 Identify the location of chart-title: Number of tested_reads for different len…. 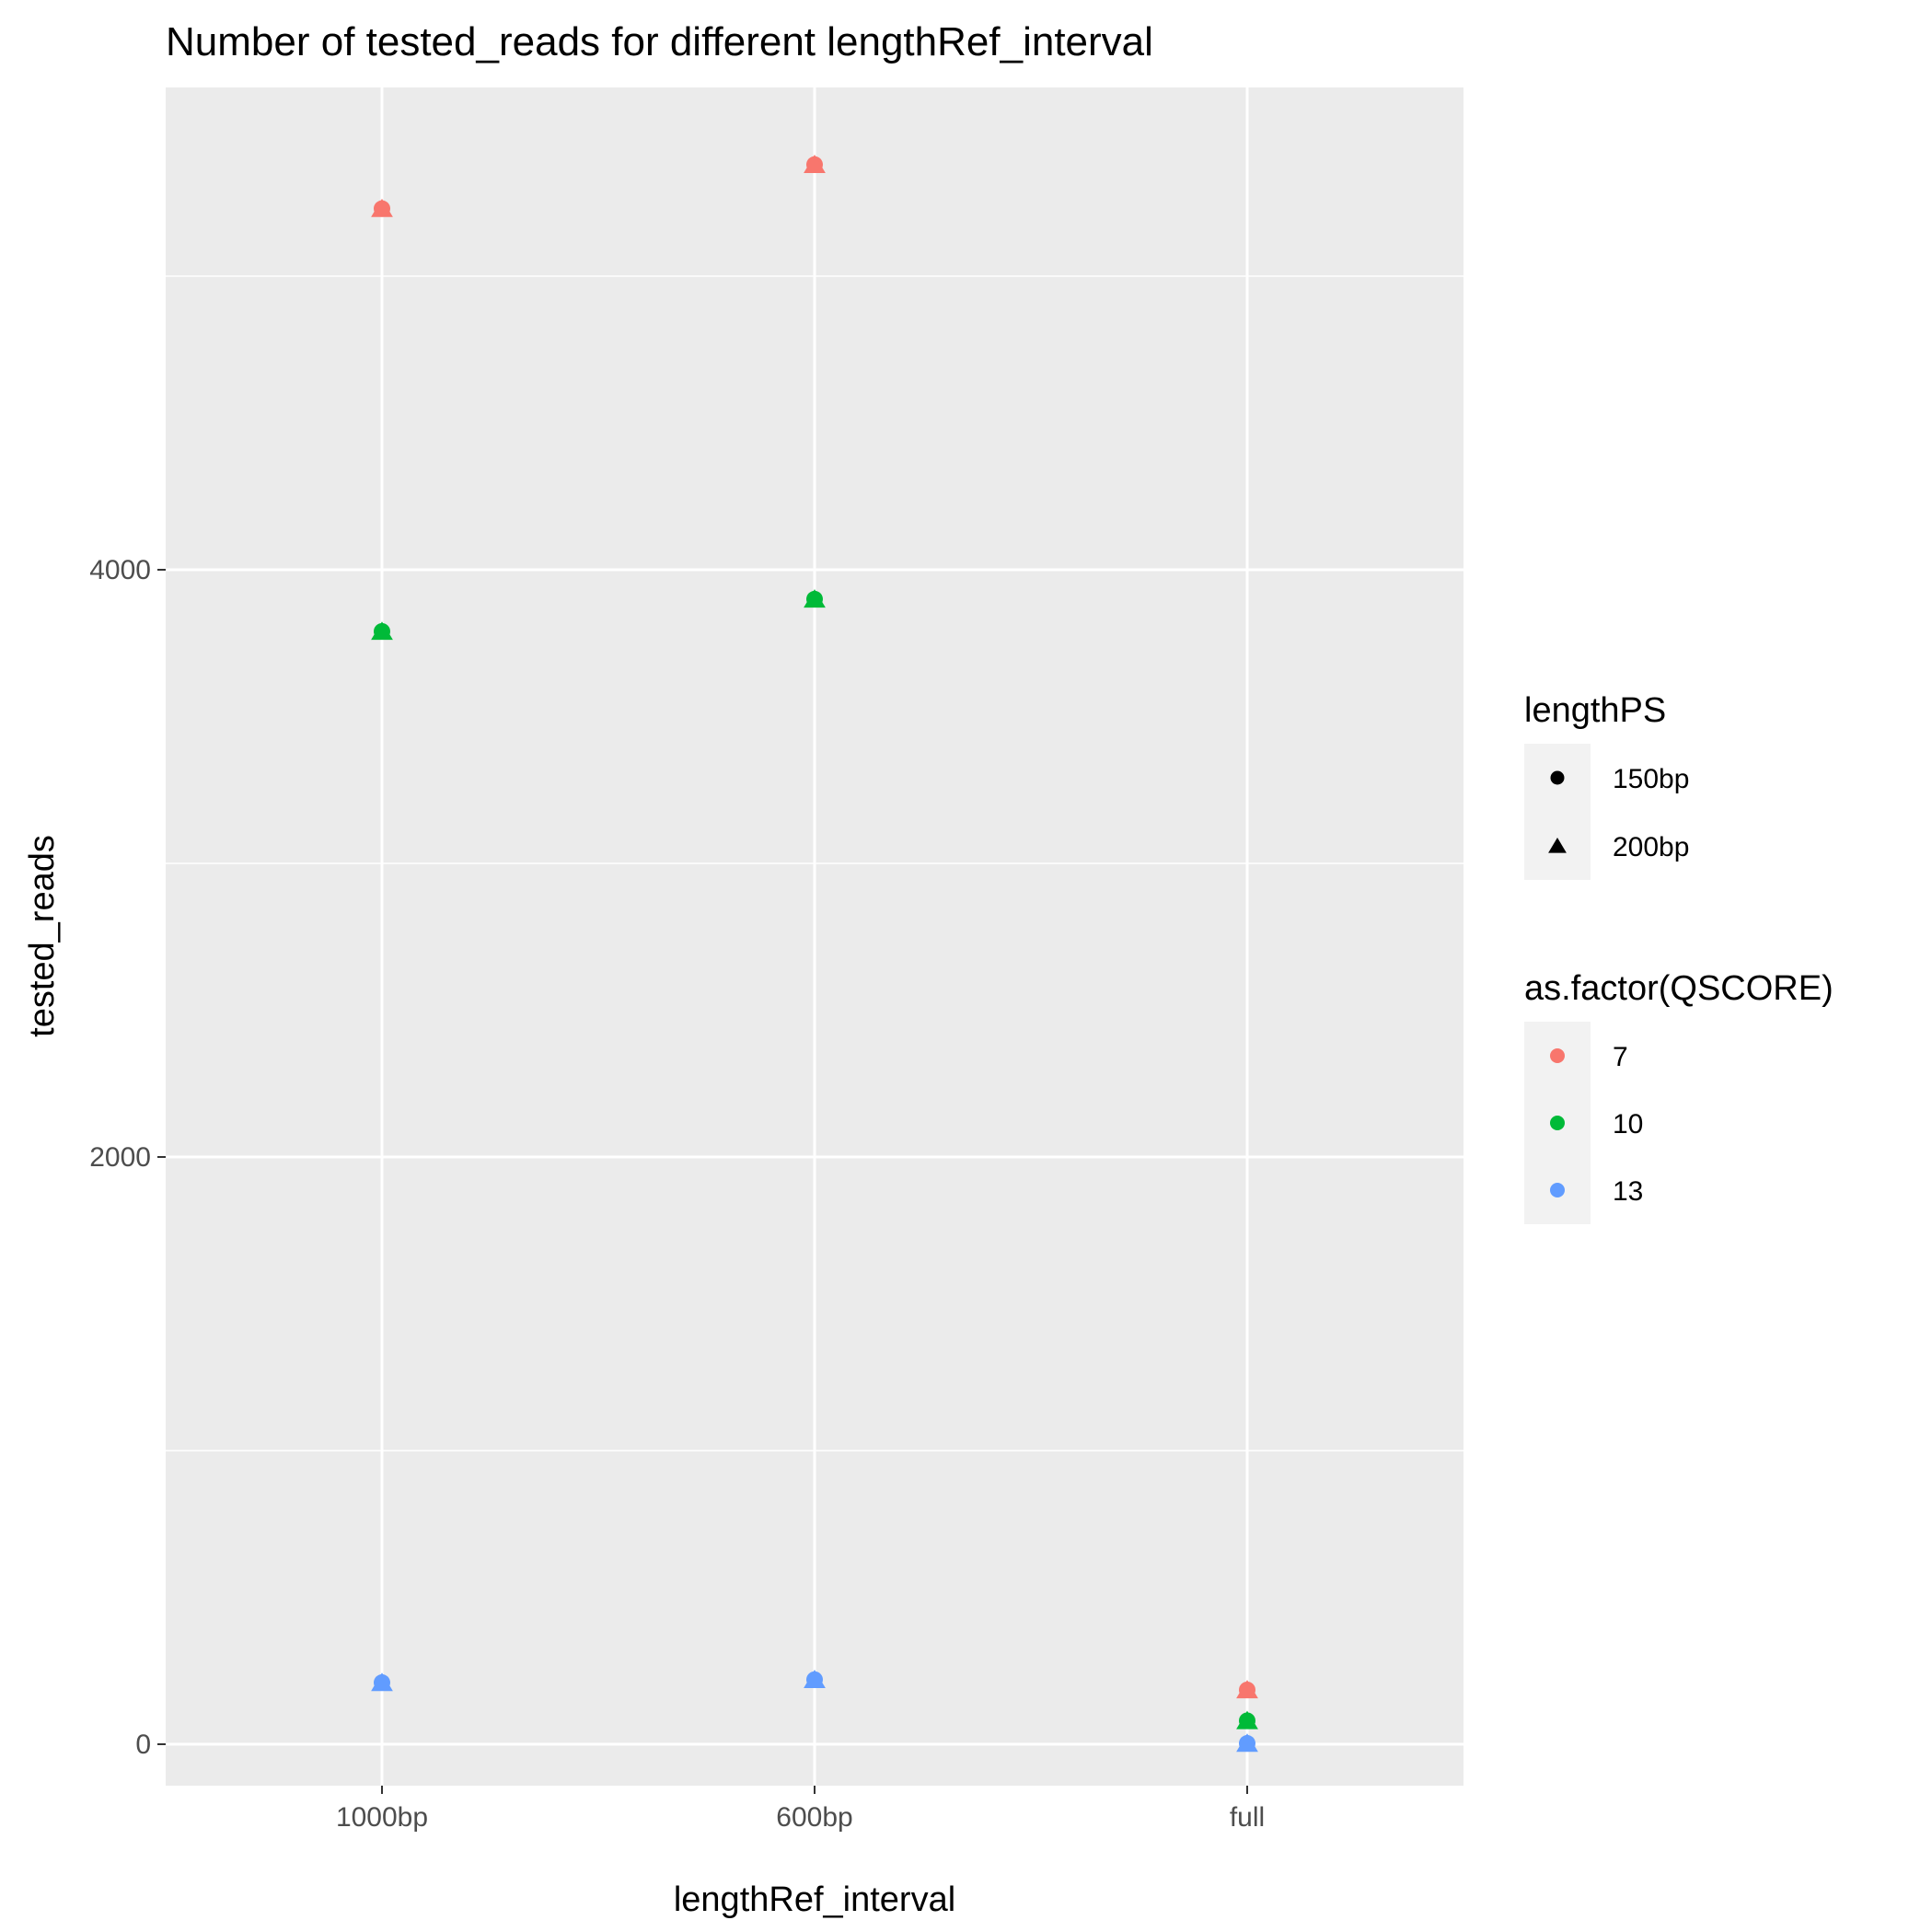
(660, 42).